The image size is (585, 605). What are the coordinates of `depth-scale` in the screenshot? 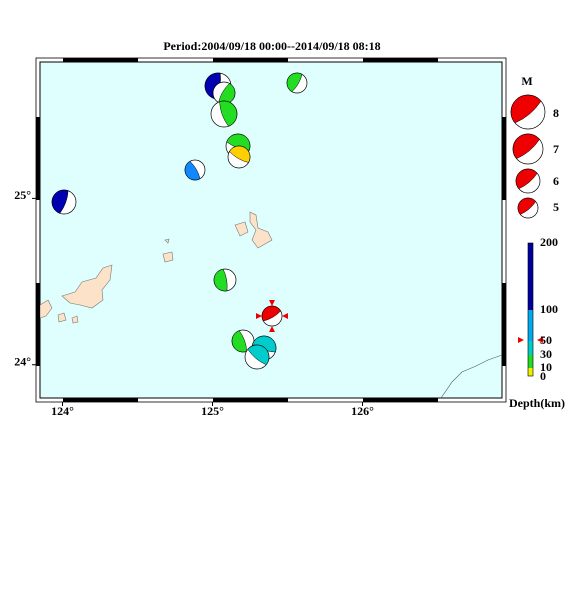 It's located at (530, 309).